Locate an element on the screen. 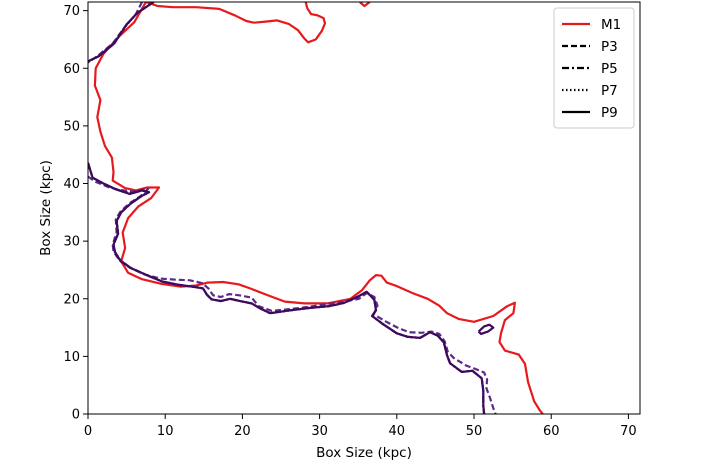 This screenshot has width=711, height=473. legend-label-p3: P3 is located at coordinates (609, 47).